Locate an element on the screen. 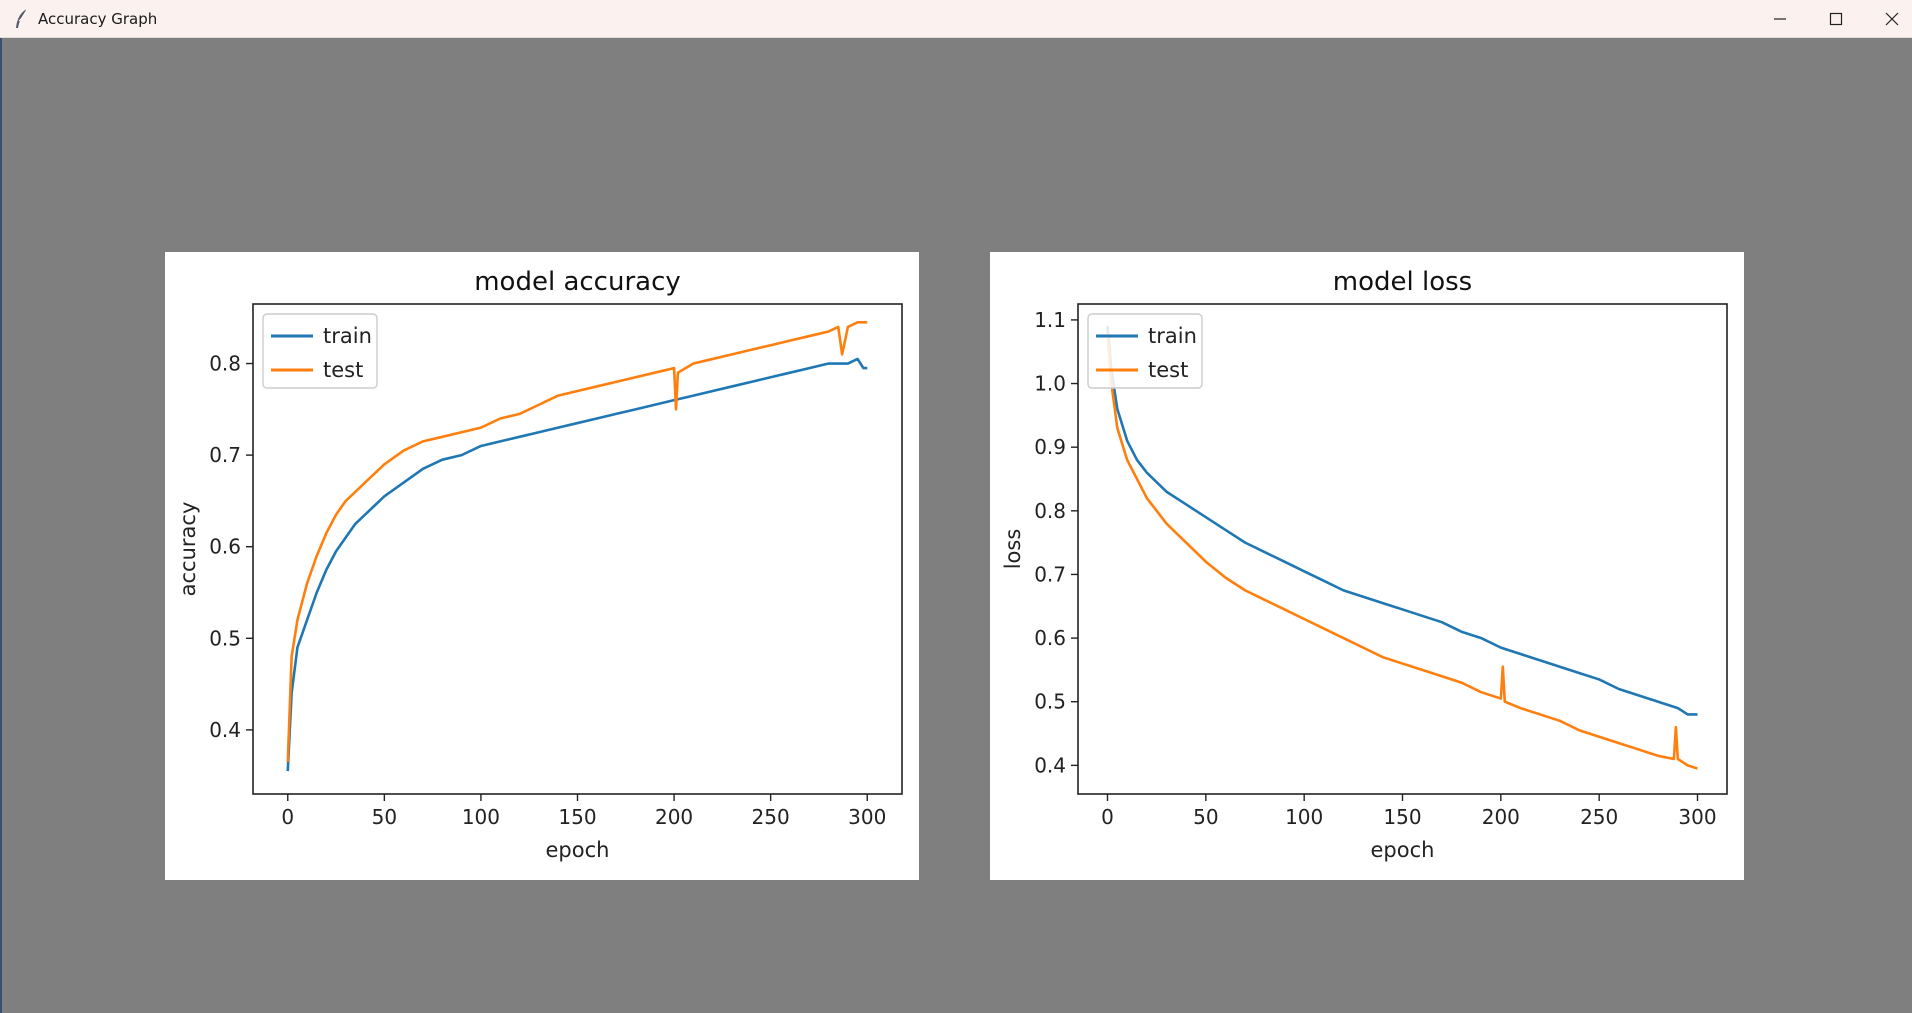 This screenshot has height=1013, width=1912. y-tick-label: 0.9 is located at coordinates (1050, 447).